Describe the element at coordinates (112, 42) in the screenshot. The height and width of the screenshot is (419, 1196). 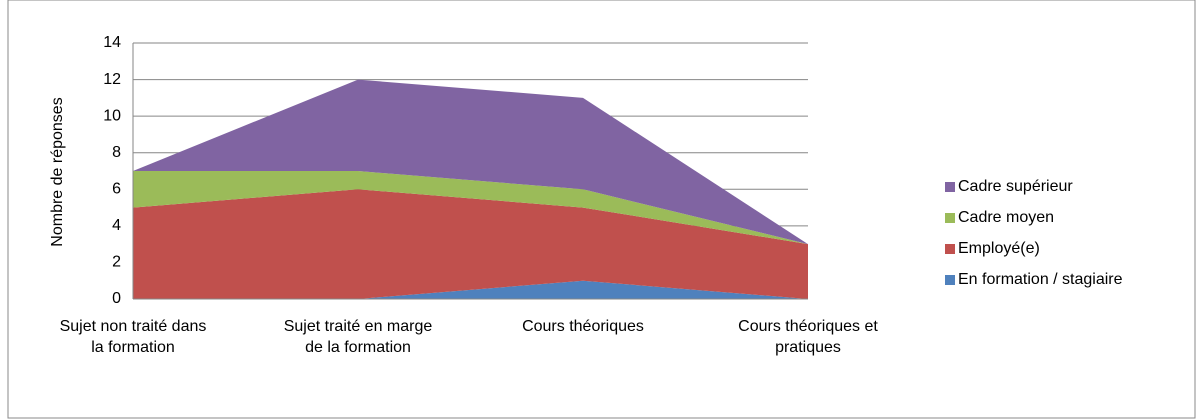
I see `y-tick-label: 14` at that location.